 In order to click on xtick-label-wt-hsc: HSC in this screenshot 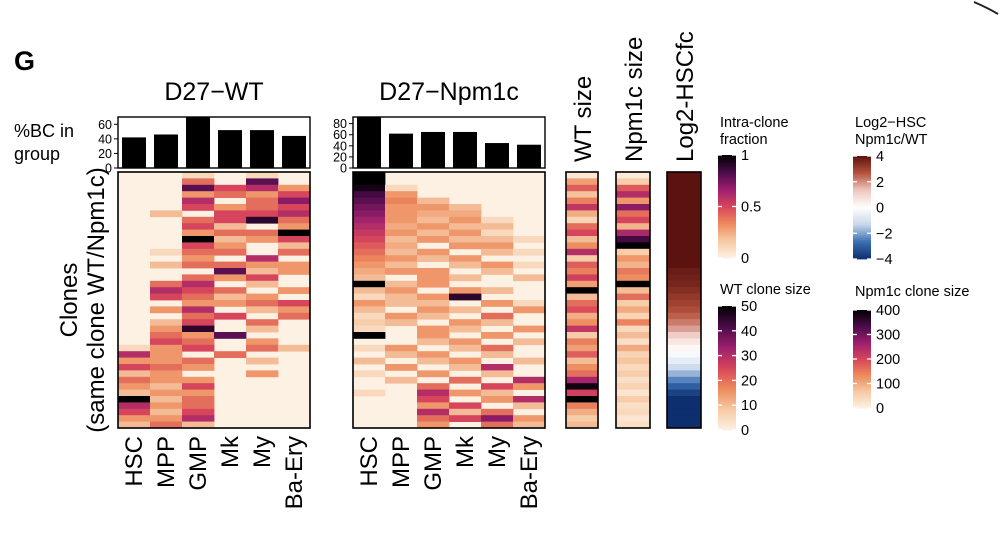, I will do `click(134, 461)`.